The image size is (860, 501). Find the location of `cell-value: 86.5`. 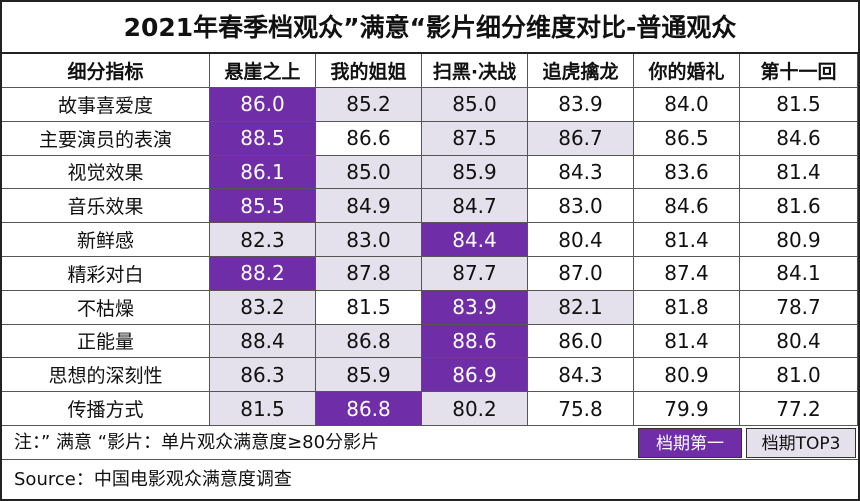

cell-value: 86.5 is located at coordinates (687, 138).